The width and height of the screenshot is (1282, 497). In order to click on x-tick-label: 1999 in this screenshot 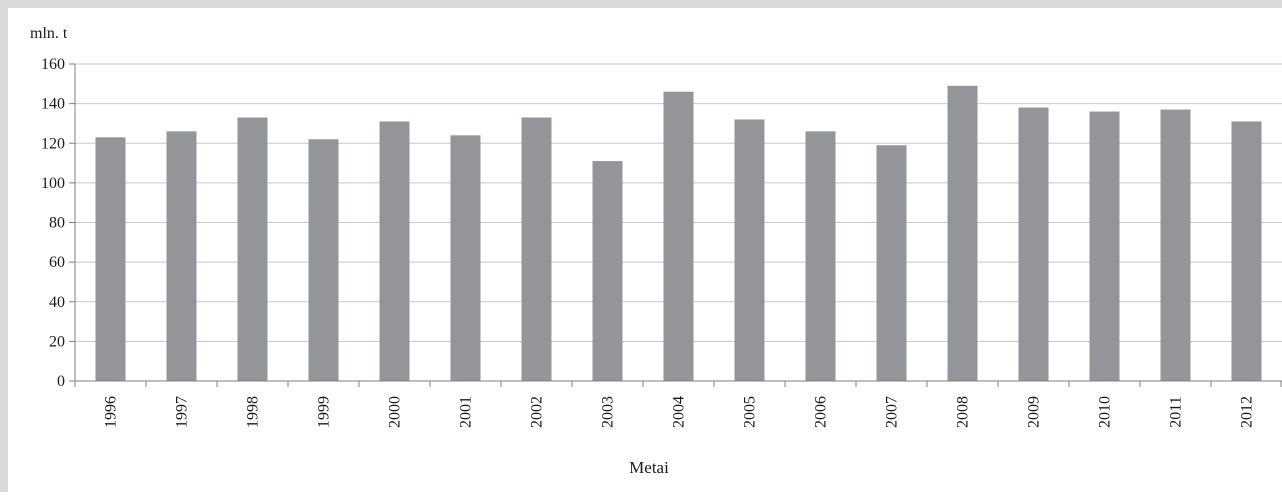, I will do `click(324, 412)`.